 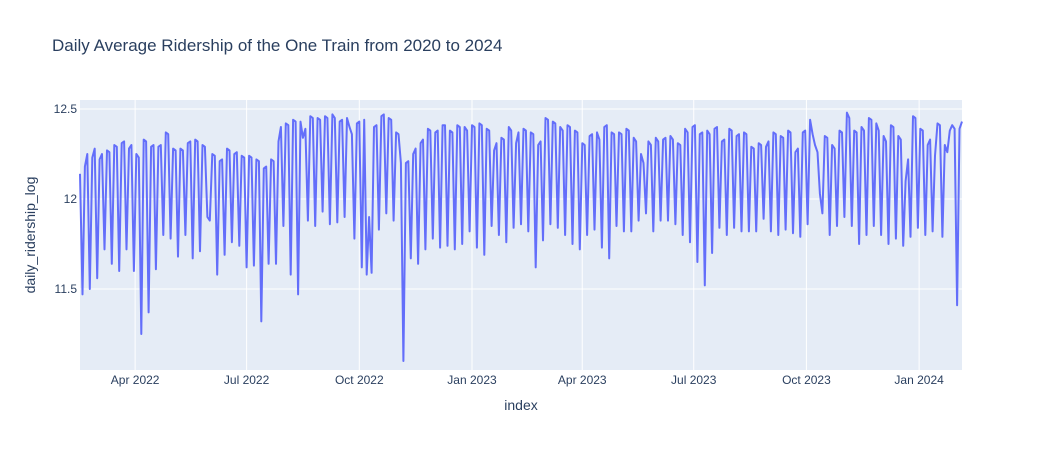 I want to click on x-tick-label: Apr 2023, so click(x=582, y=380).